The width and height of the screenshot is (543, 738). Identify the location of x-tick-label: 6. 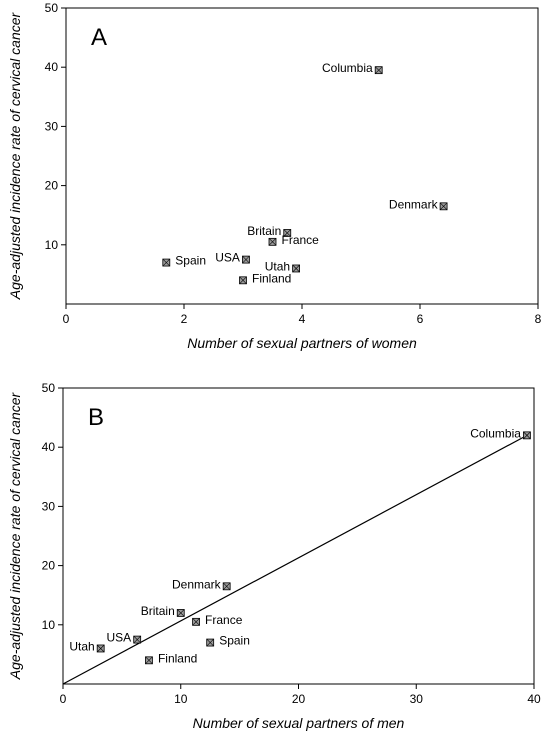
(420, 319).